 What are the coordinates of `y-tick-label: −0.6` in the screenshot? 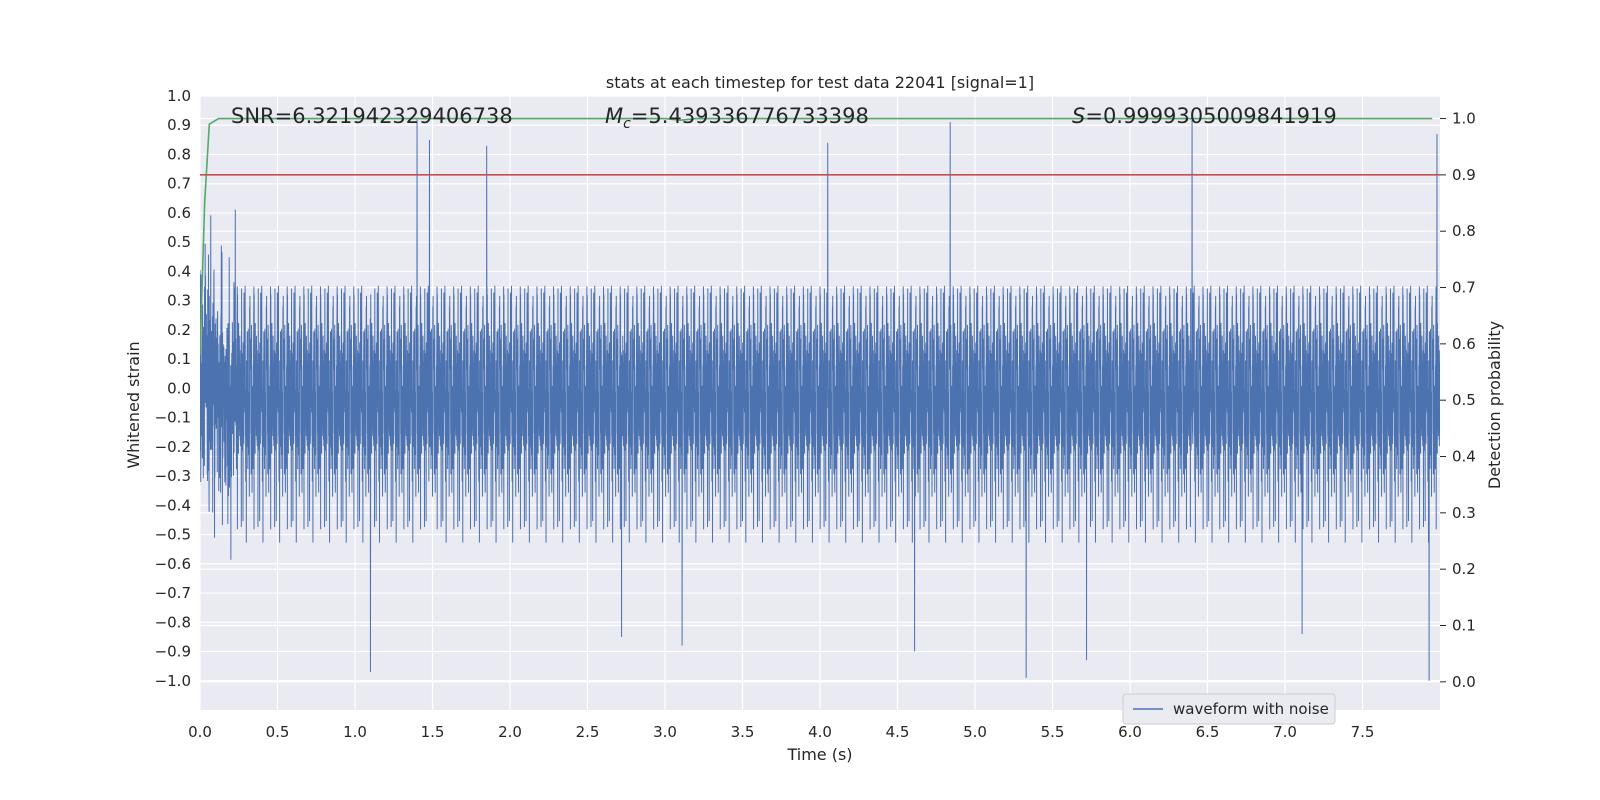 It's located at (173, 564).